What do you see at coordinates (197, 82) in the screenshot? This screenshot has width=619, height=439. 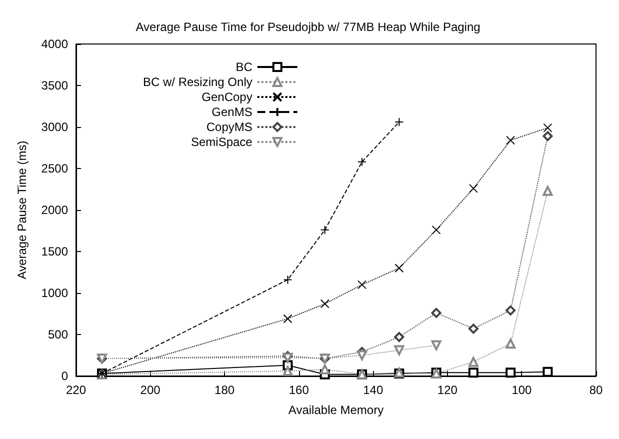 I see `legend-label: BC w/ Resizing Only` at bounding box center [197, 82].